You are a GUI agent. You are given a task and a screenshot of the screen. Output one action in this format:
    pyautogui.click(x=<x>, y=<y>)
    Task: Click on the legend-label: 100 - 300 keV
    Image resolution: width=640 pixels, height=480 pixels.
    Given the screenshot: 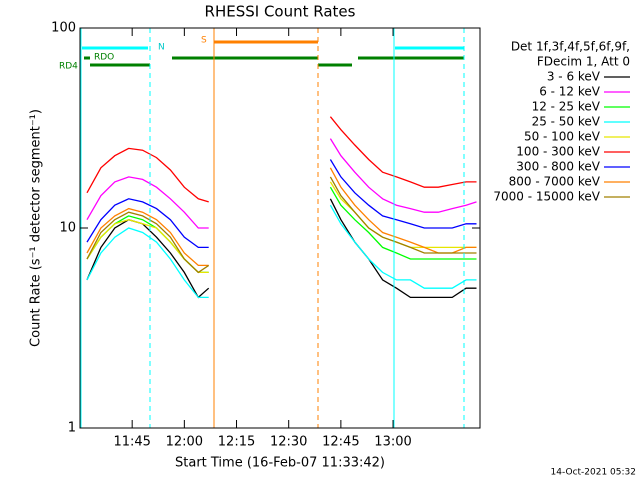 What is the action you would take?
    pyautogui.click(x=558, y=152)
    